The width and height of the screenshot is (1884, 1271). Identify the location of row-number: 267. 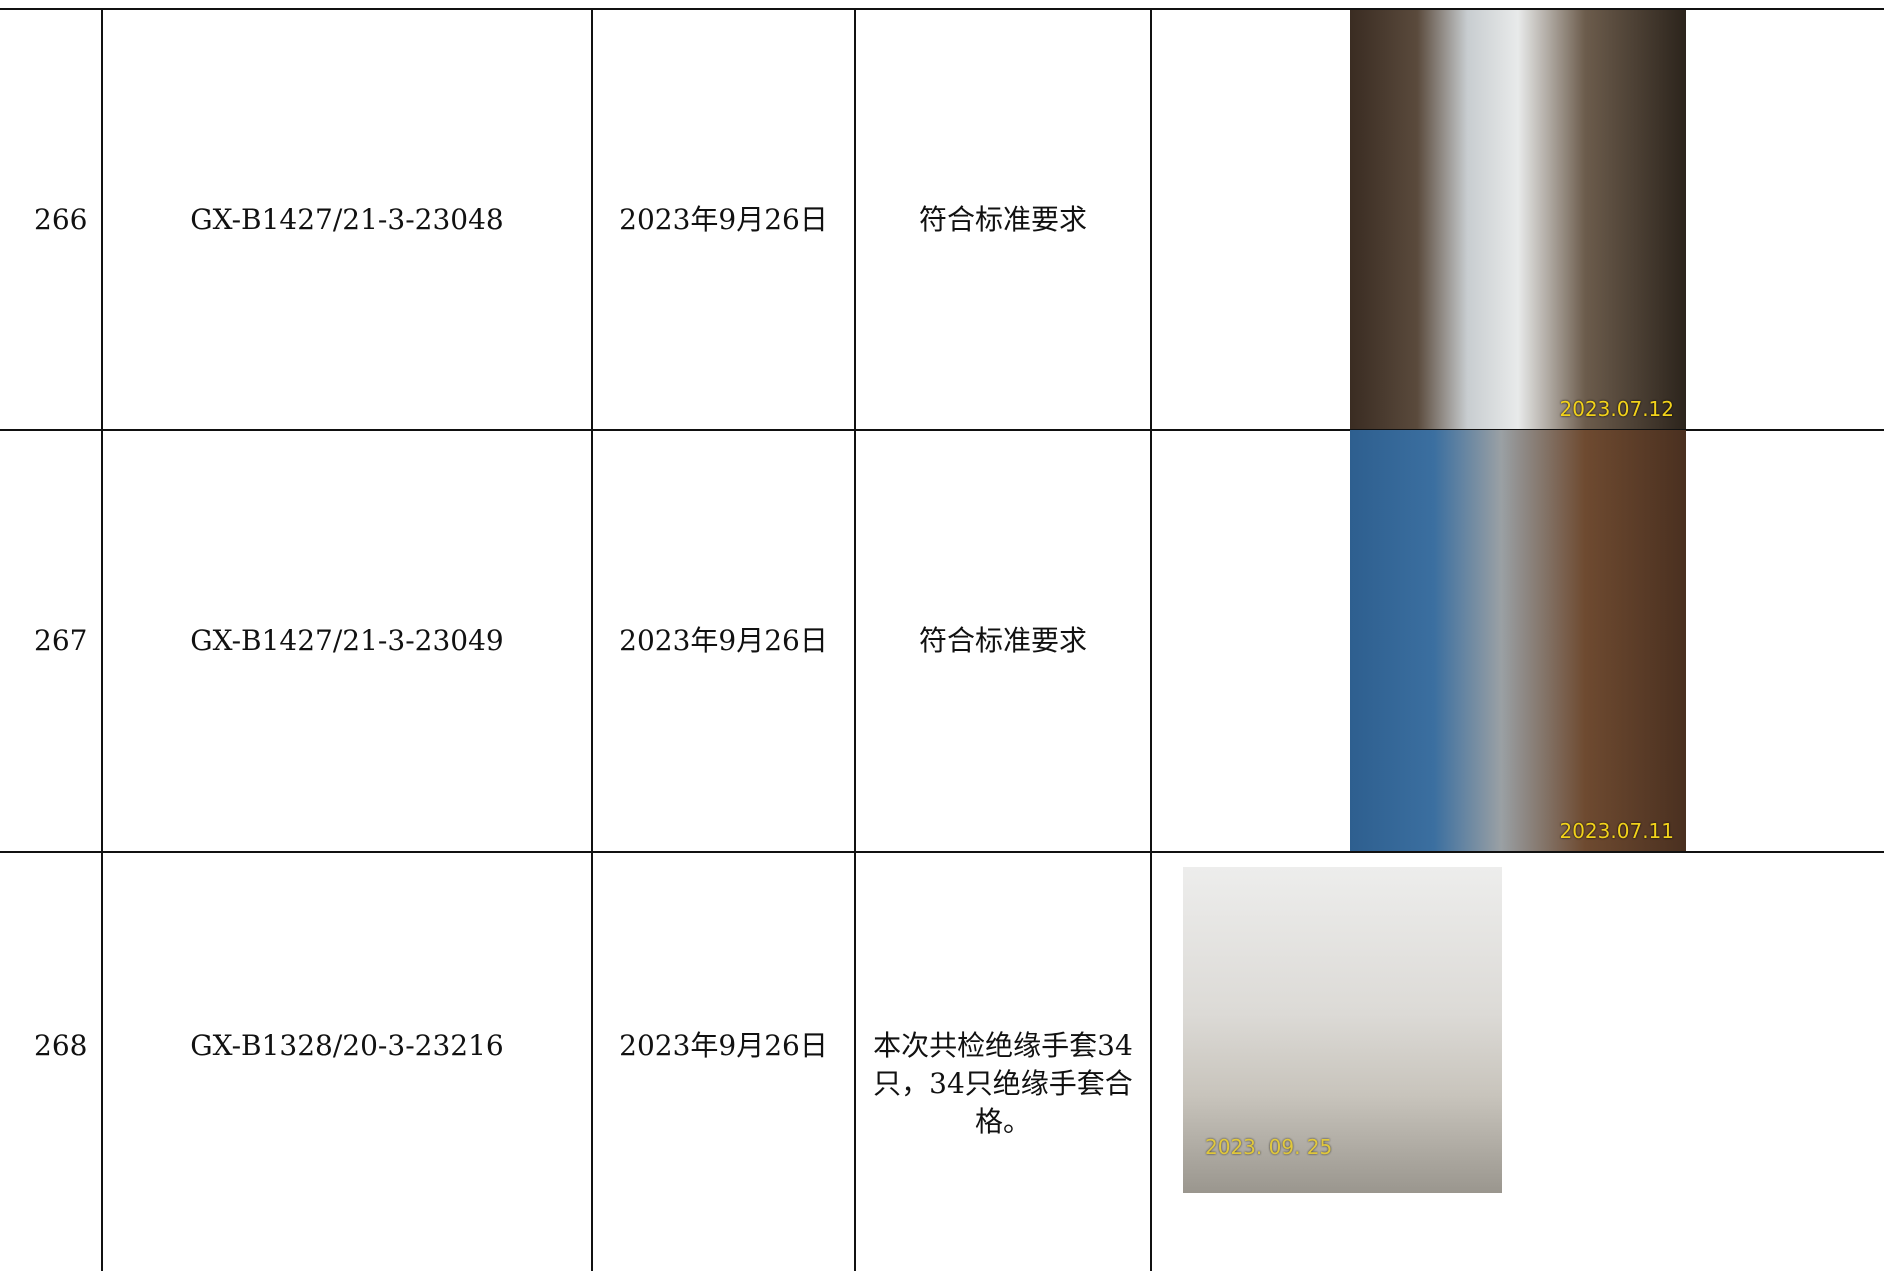
(50, 640).